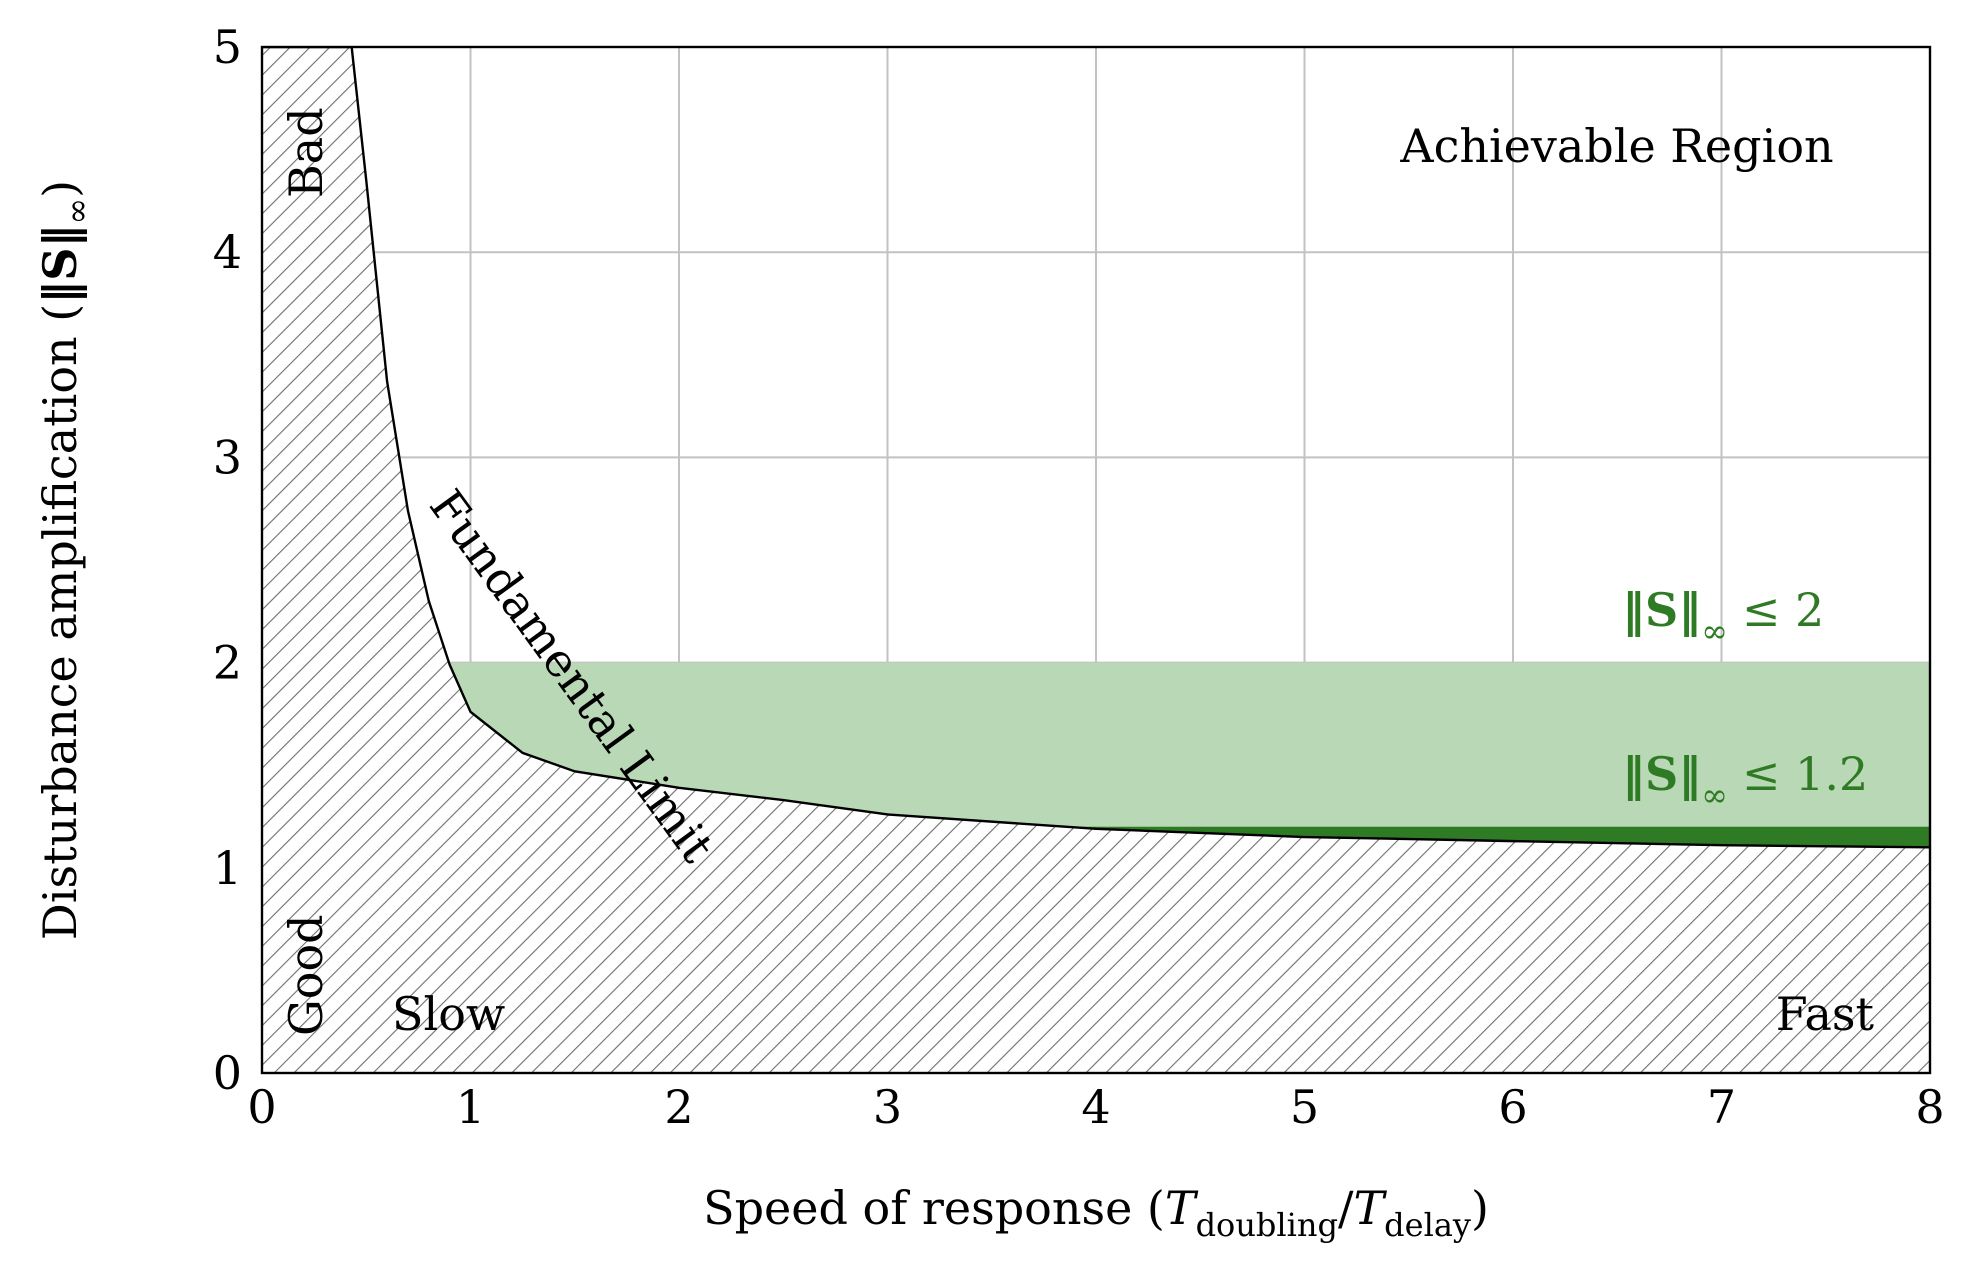 The image size is (1962, 1264). I want to click on x-tick-0: 0, so click(261, 1107).